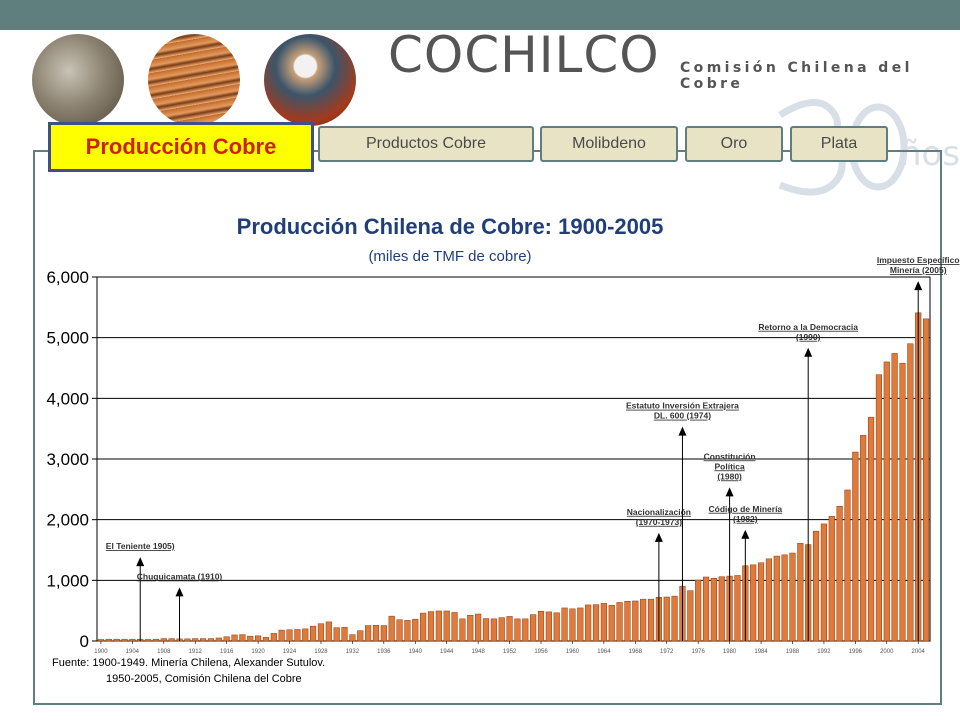 This screenshot has width=960, height=720. Describe the element at coordinates (84, 641) in the screenshot. I see `y-tick-label: 0` at that location.